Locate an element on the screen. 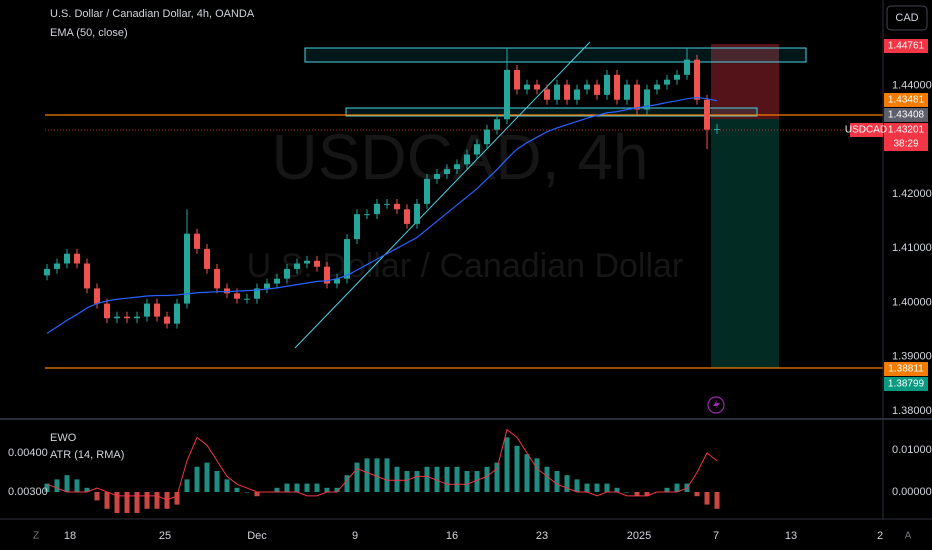 The width and height of the screenshot is (932, 550). price-tag-label: USDCAD is located at coordinates (866, 130).